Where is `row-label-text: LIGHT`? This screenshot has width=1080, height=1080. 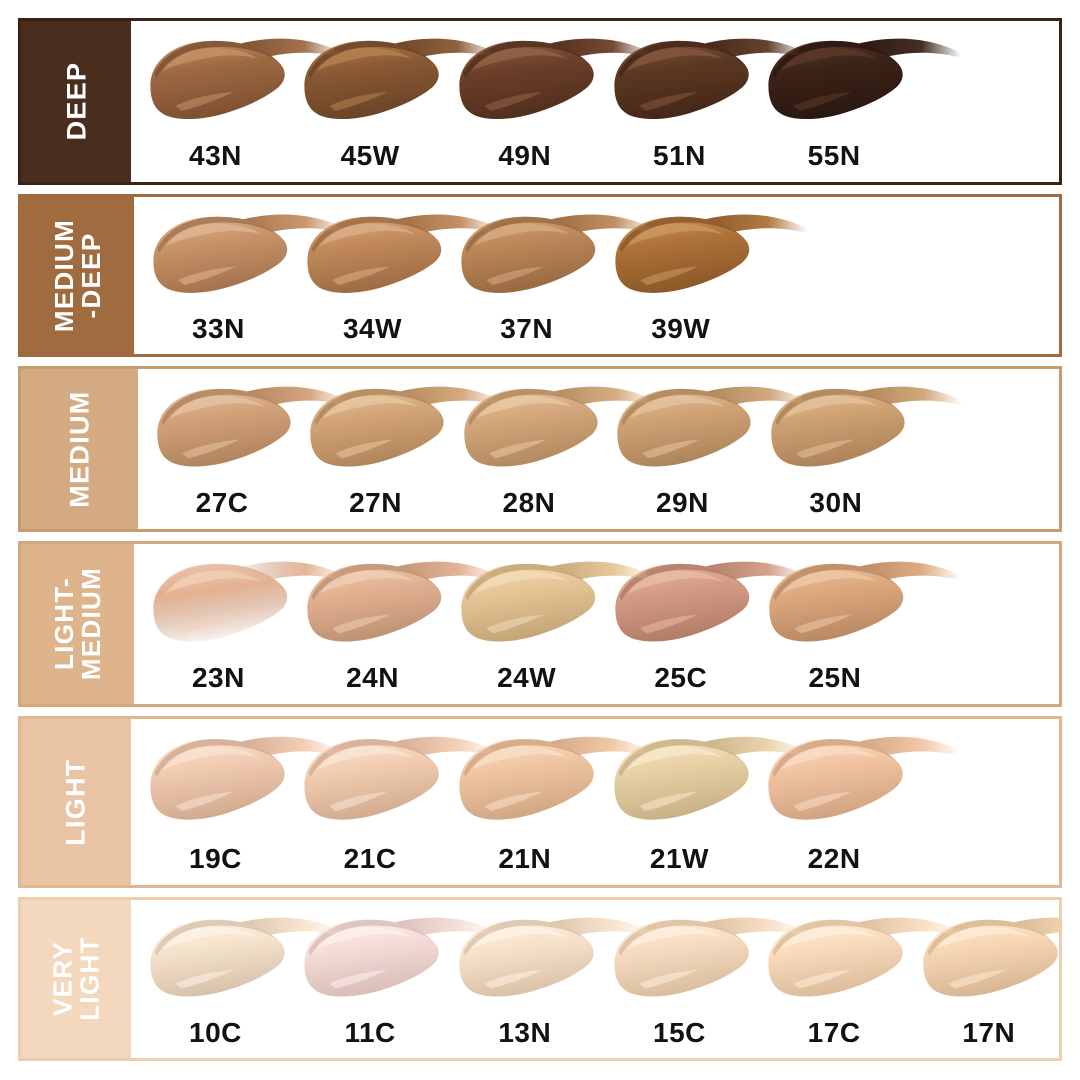 row-label-text: LIGHT is located at coordinates (75, 802).